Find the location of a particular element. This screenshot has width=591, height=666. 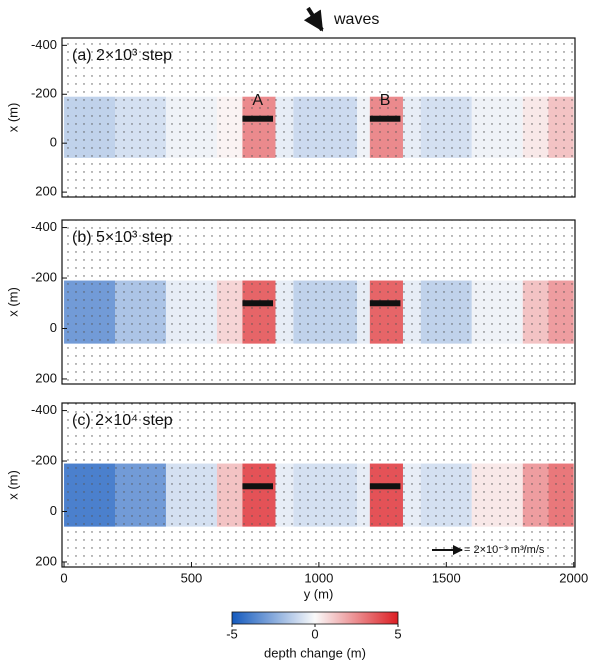

colorbar: -5 0 5 depth change (m) is located at coordinates (314, 635).